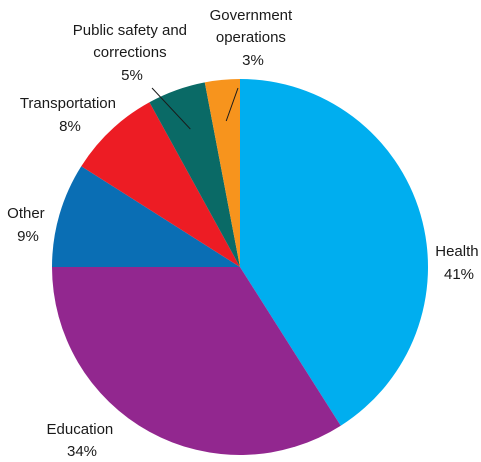  I want to click on slice-value-education: 34%, so click(82, 451).